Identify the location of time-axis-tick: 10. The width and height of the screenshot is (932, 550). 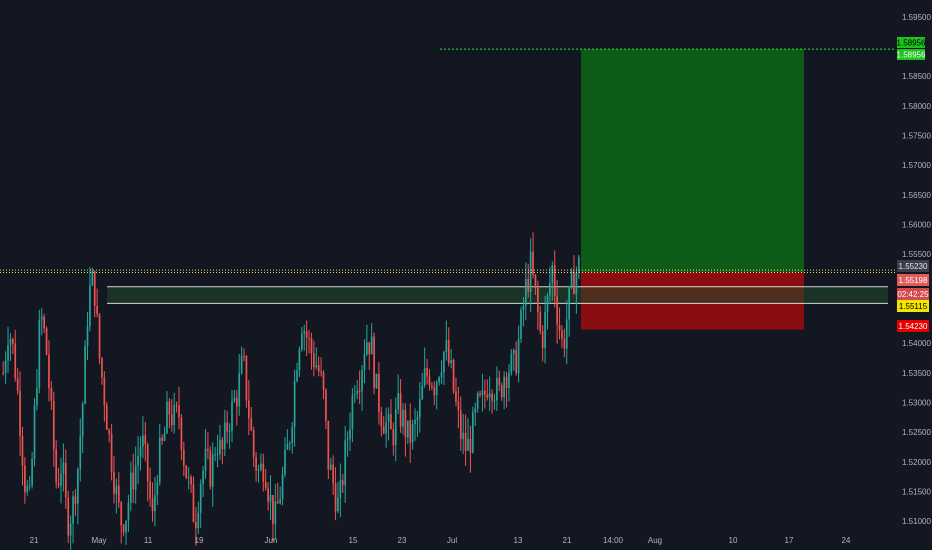
(733, 540).